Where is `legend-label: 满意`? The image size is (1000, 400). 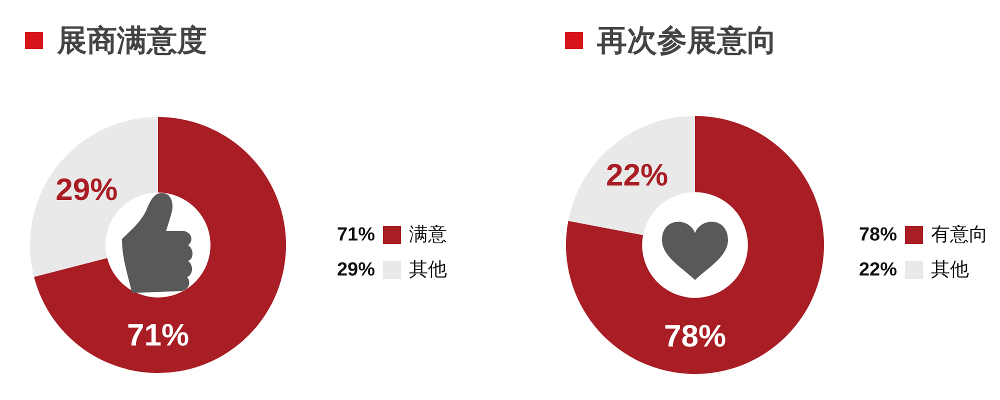
legend-label: 满意 is located at coordinates (428, 235).